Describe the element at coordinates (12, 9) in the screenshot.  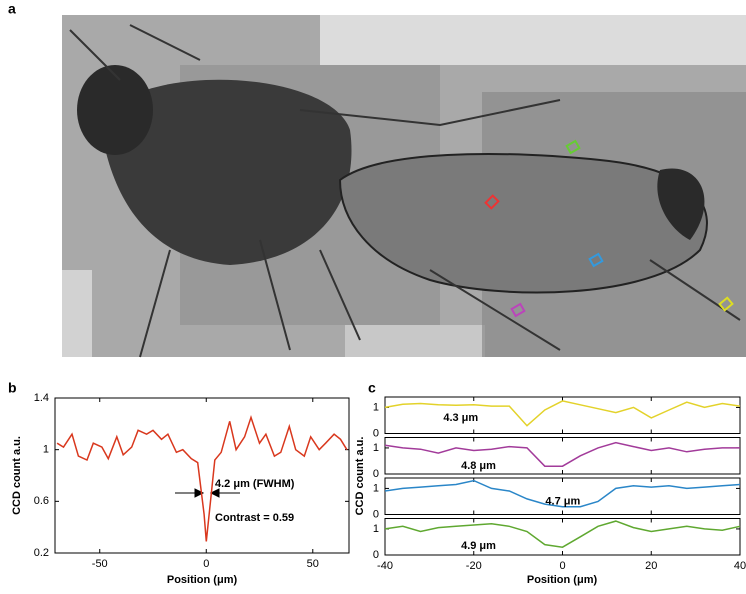
I see `panel-label: a` at that location.